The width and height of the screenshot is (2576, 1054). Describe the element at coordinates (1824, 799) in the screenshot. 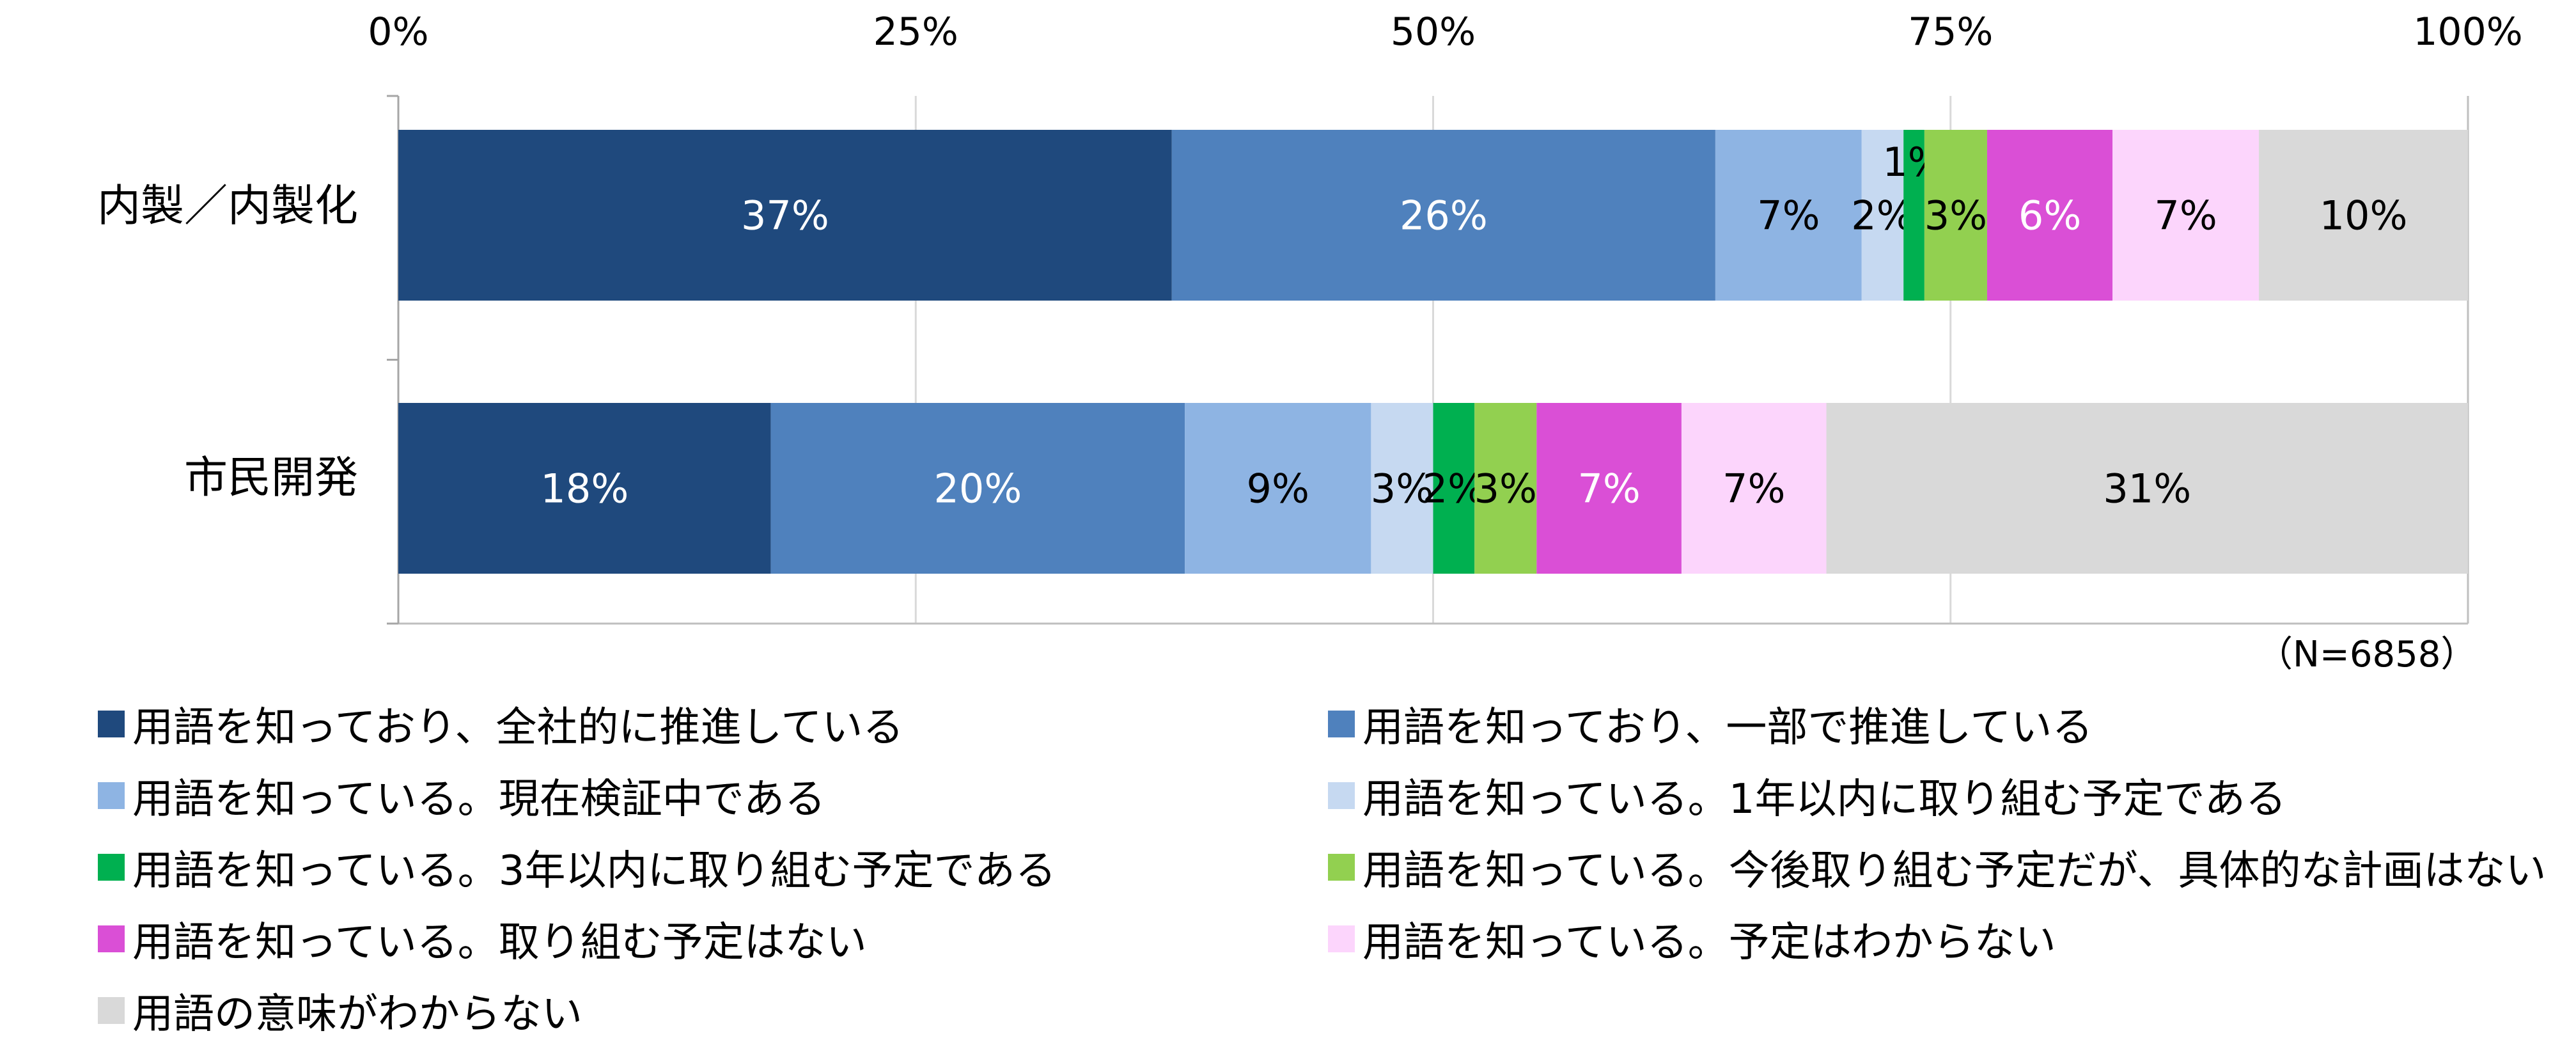

I see `legend-label: 用語を知っている。1年以内に取り組む予定である` at that location.